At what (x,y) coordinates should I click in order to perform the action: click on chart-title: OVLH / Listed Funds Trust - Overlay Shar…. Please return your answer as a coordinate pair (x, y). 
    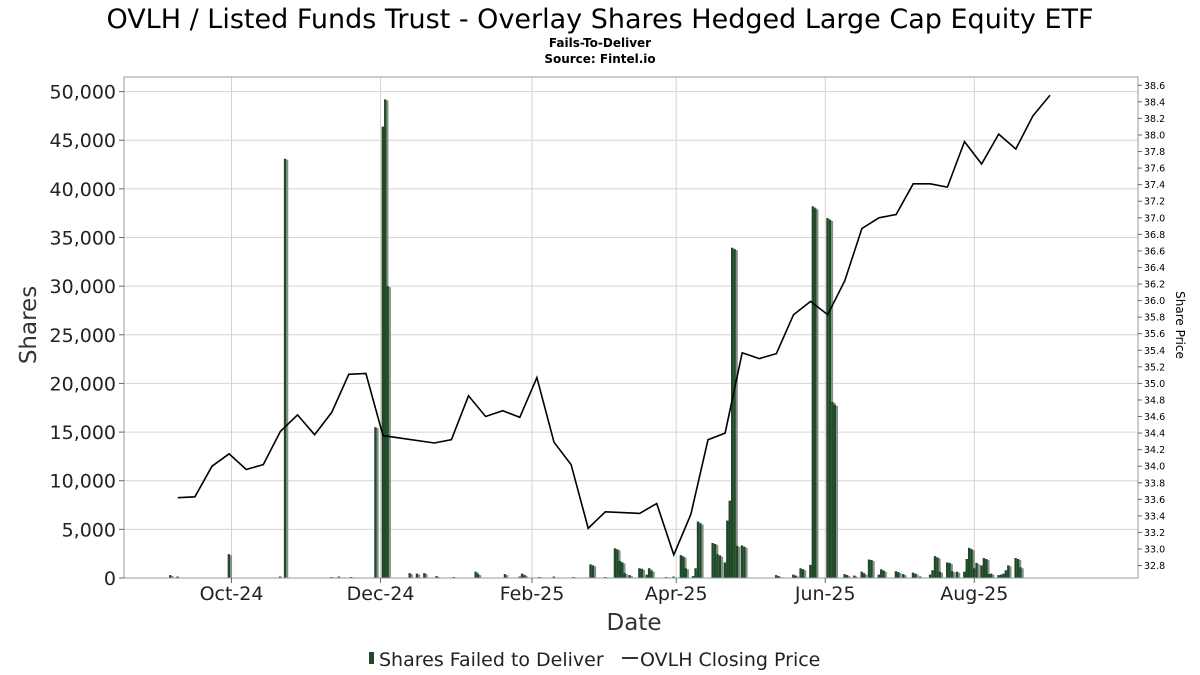
    Looking at the image, I should click on (599, 19).